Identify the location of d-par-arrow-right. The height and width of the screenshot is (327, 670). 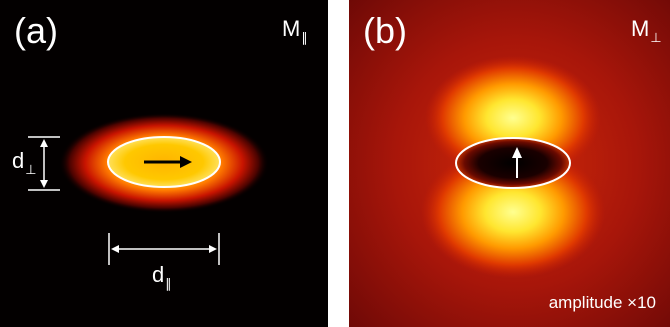
(213, 249).